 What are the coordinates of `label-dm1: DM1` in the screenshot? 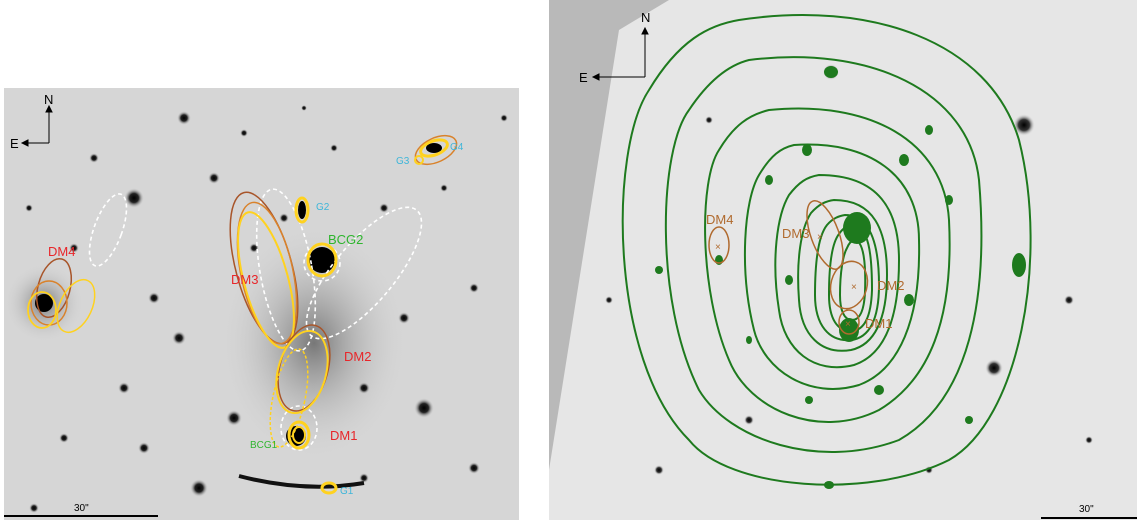 It's located at (343, 435).